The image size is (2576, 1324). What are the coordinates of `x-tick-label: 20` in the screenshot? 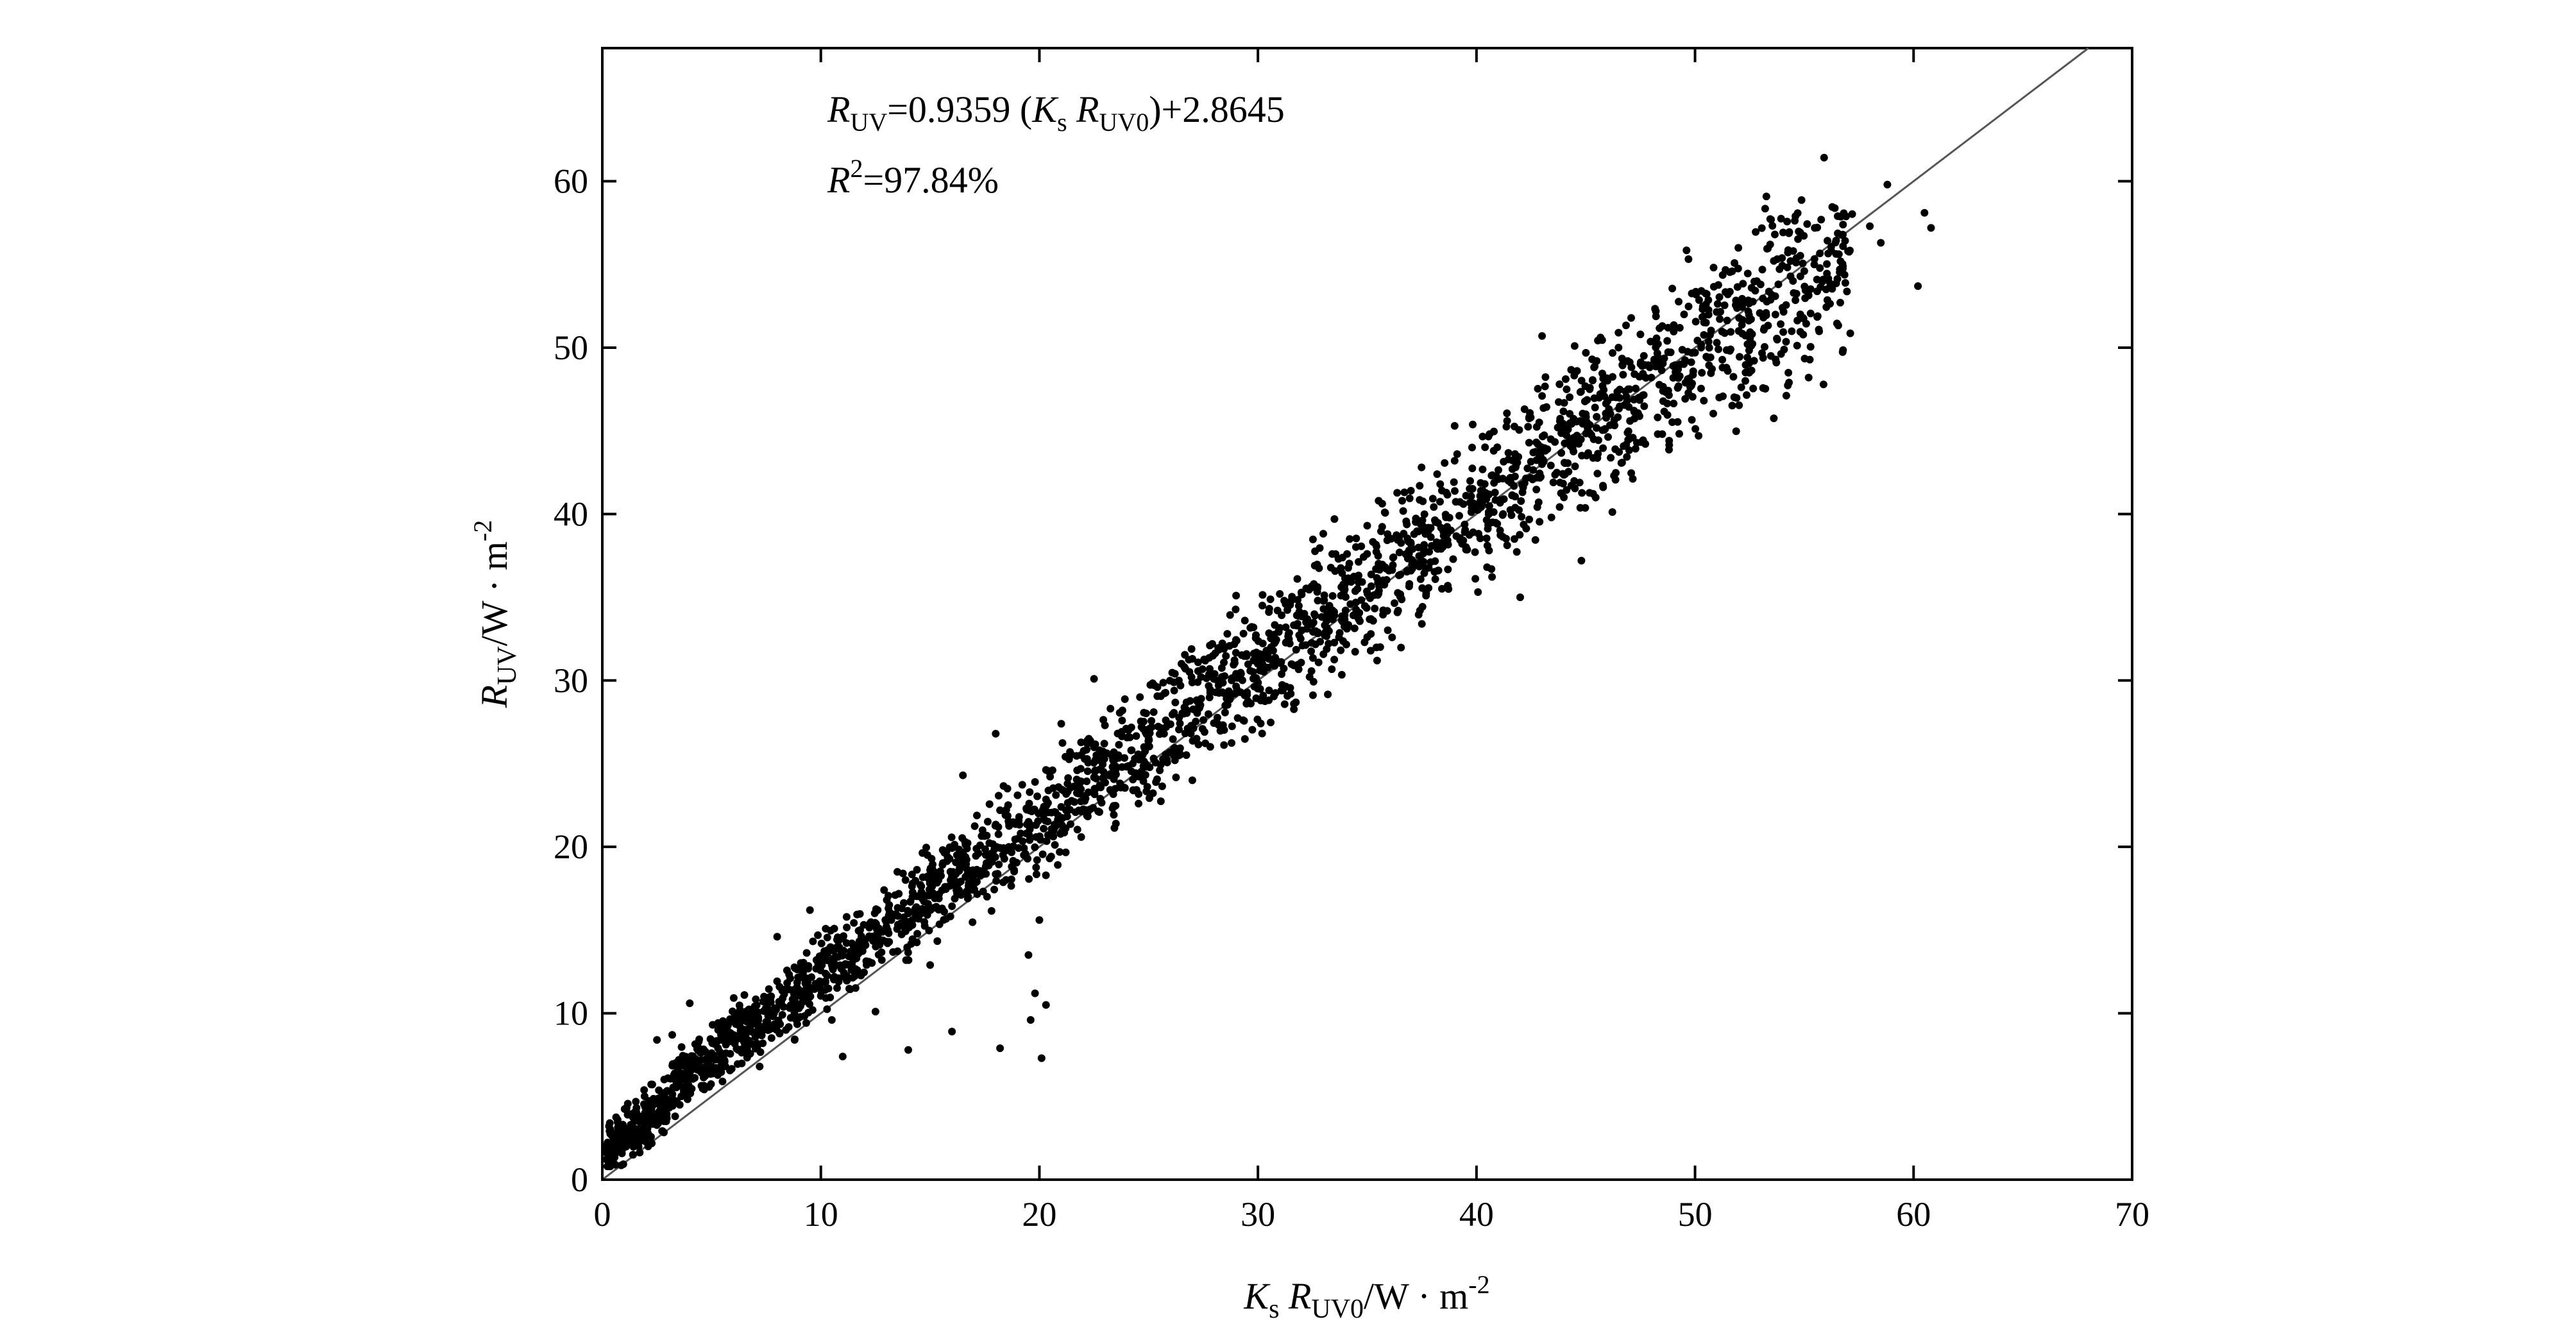 It's located at (1039, 1214).